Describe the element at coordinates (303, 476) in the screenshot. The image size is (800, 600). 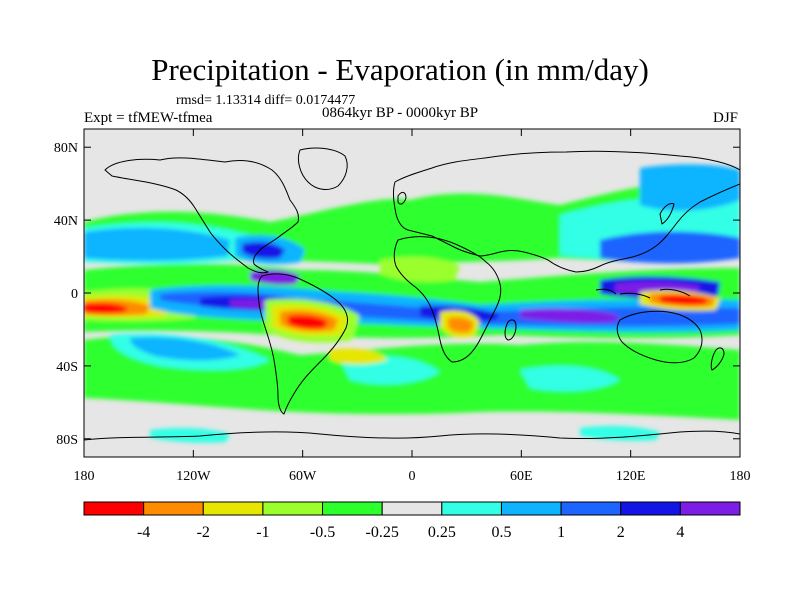
I see `lon-tick-label: 60W` at that location.